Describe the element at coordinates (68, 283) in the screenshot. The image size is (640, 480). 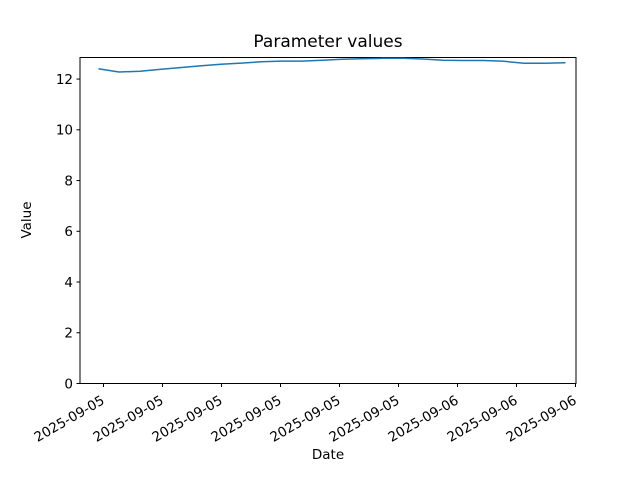
I see `y-tick-label: 4` at that location.